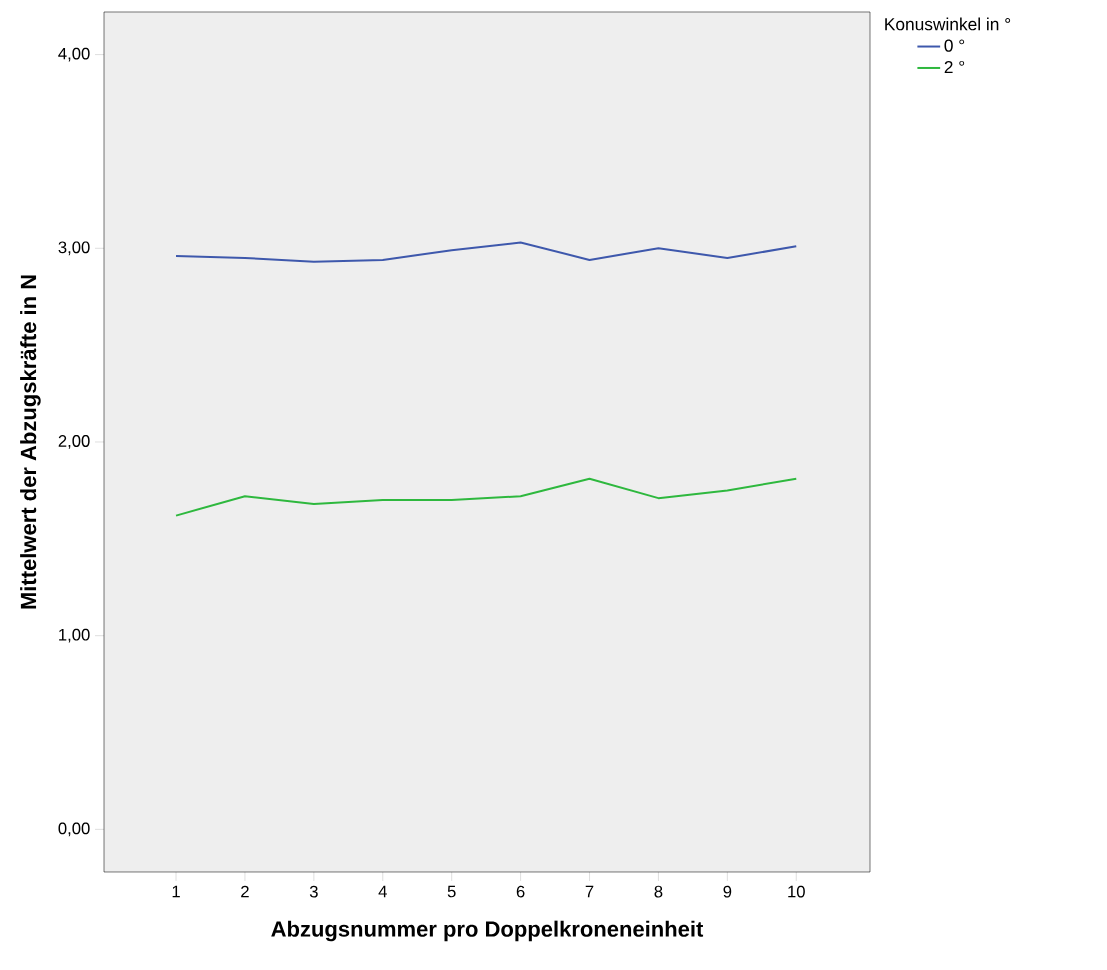  What do you see at coordinates (948, 24) in the screenshot?
I see `legend-title: Konuswinkel in °` at bounding box center [948, 24].